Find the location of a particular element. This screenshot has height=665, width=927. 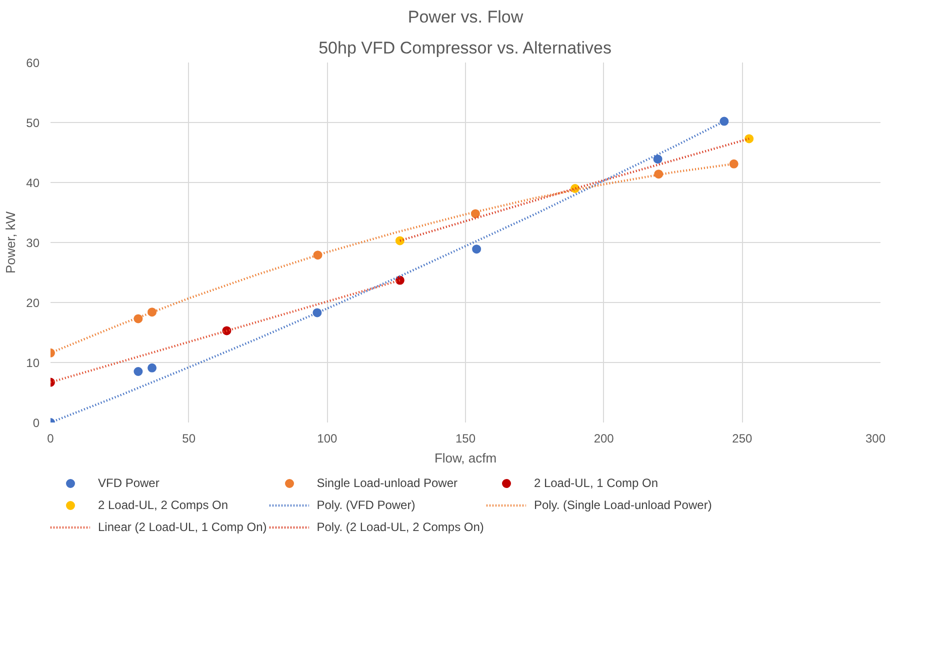

x-tick-label: 150 is located at coordinates (465, 439).